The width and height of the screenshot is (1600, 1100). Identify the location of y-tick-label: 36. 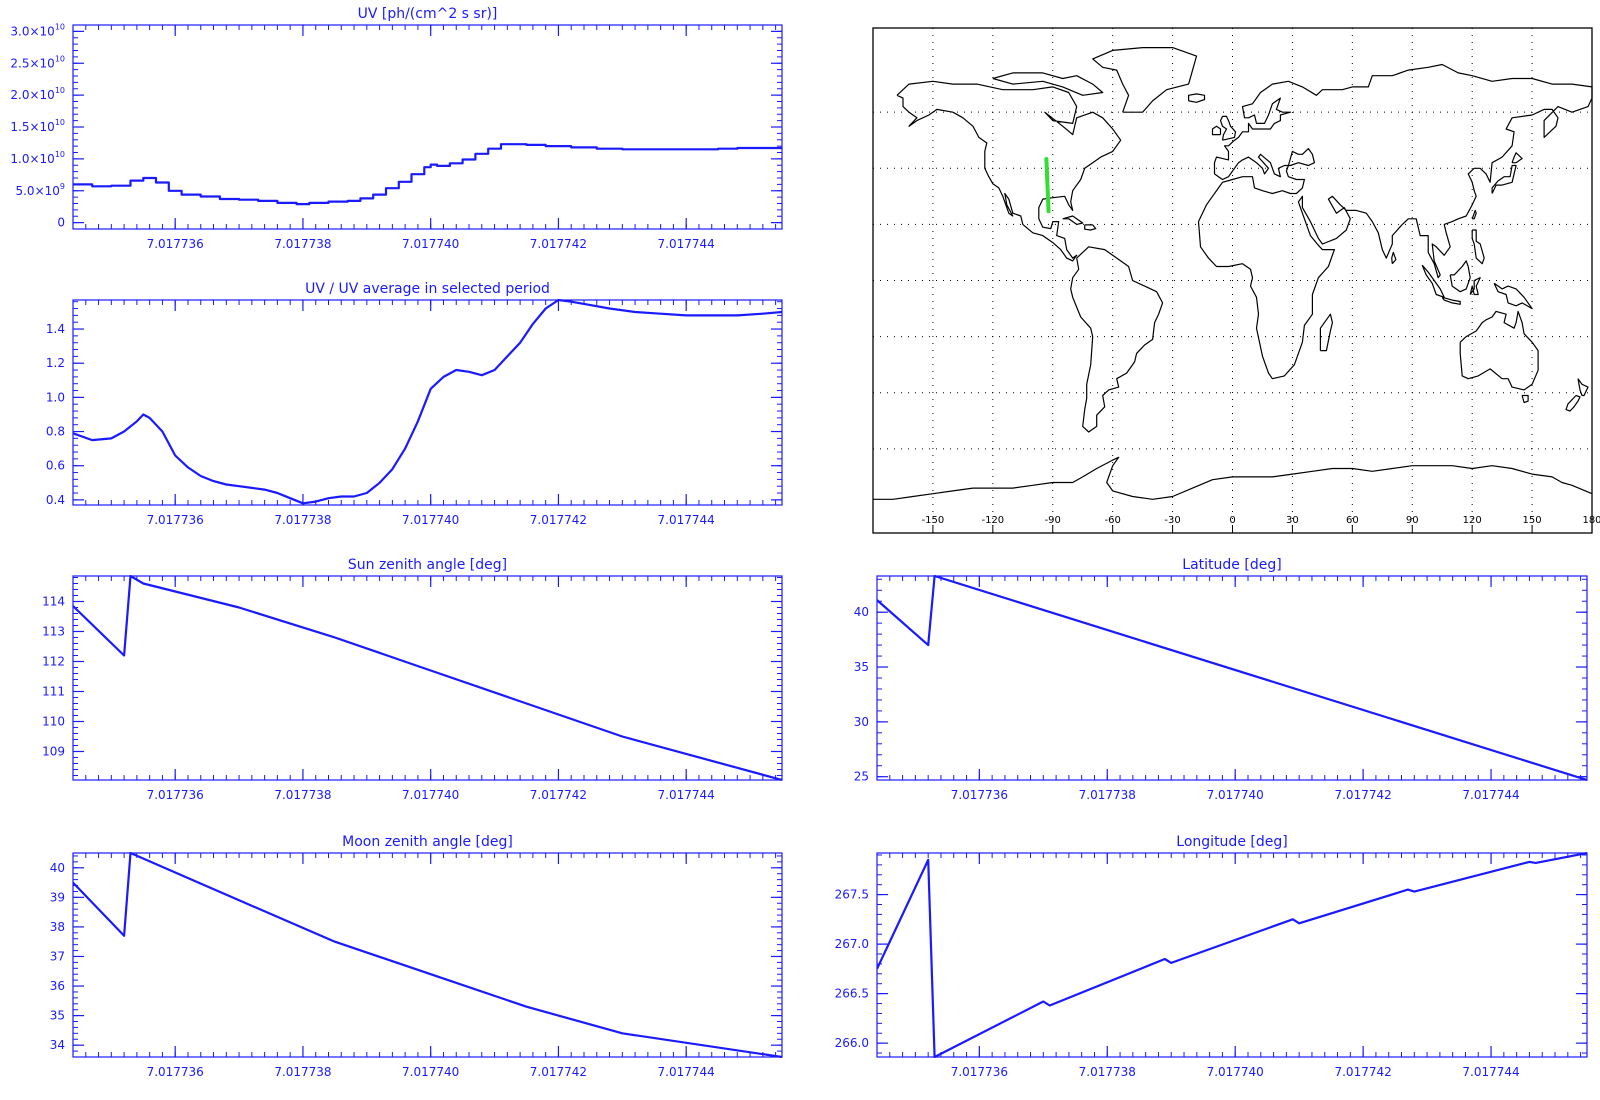
(57, 986).